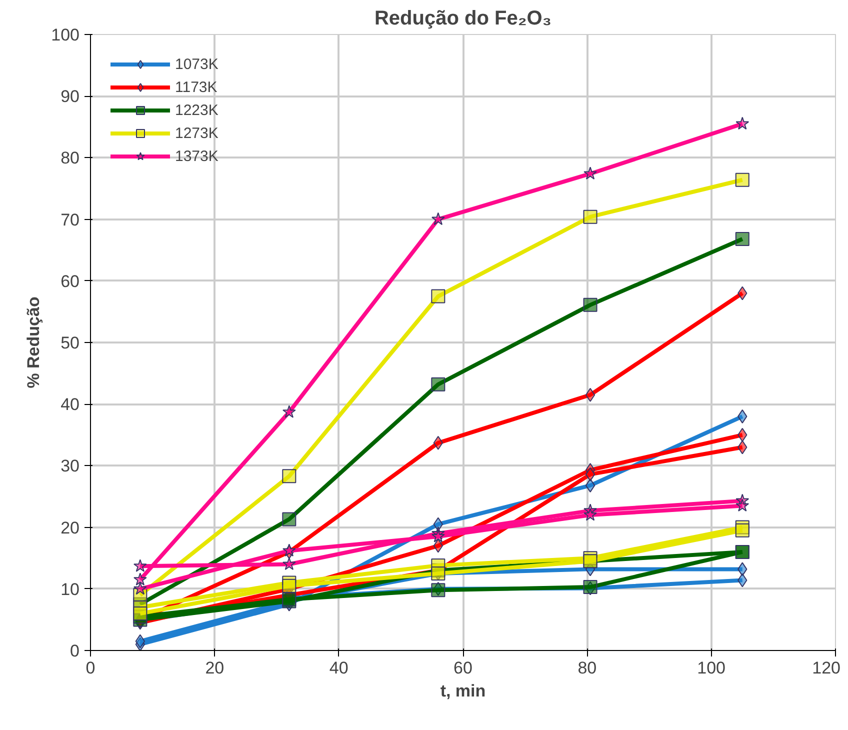 This screenshot has height=730, width=848. Describe the element at coordinates (65, 35) in the screenshot. I see `y-tick-label: 100` at that location.